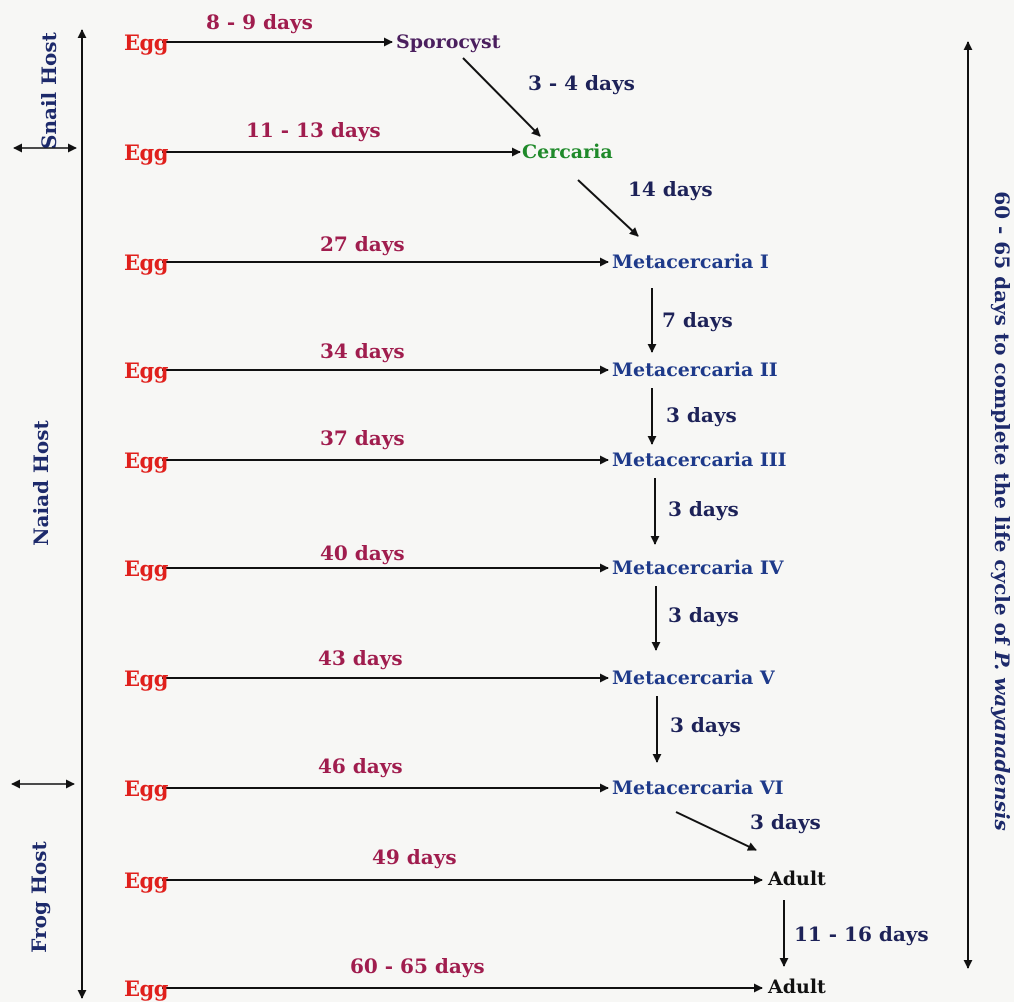 The image size is (1014, 1002). I want to click on stage-metacercaria-3: Metacercaria III, so click(699, 460).